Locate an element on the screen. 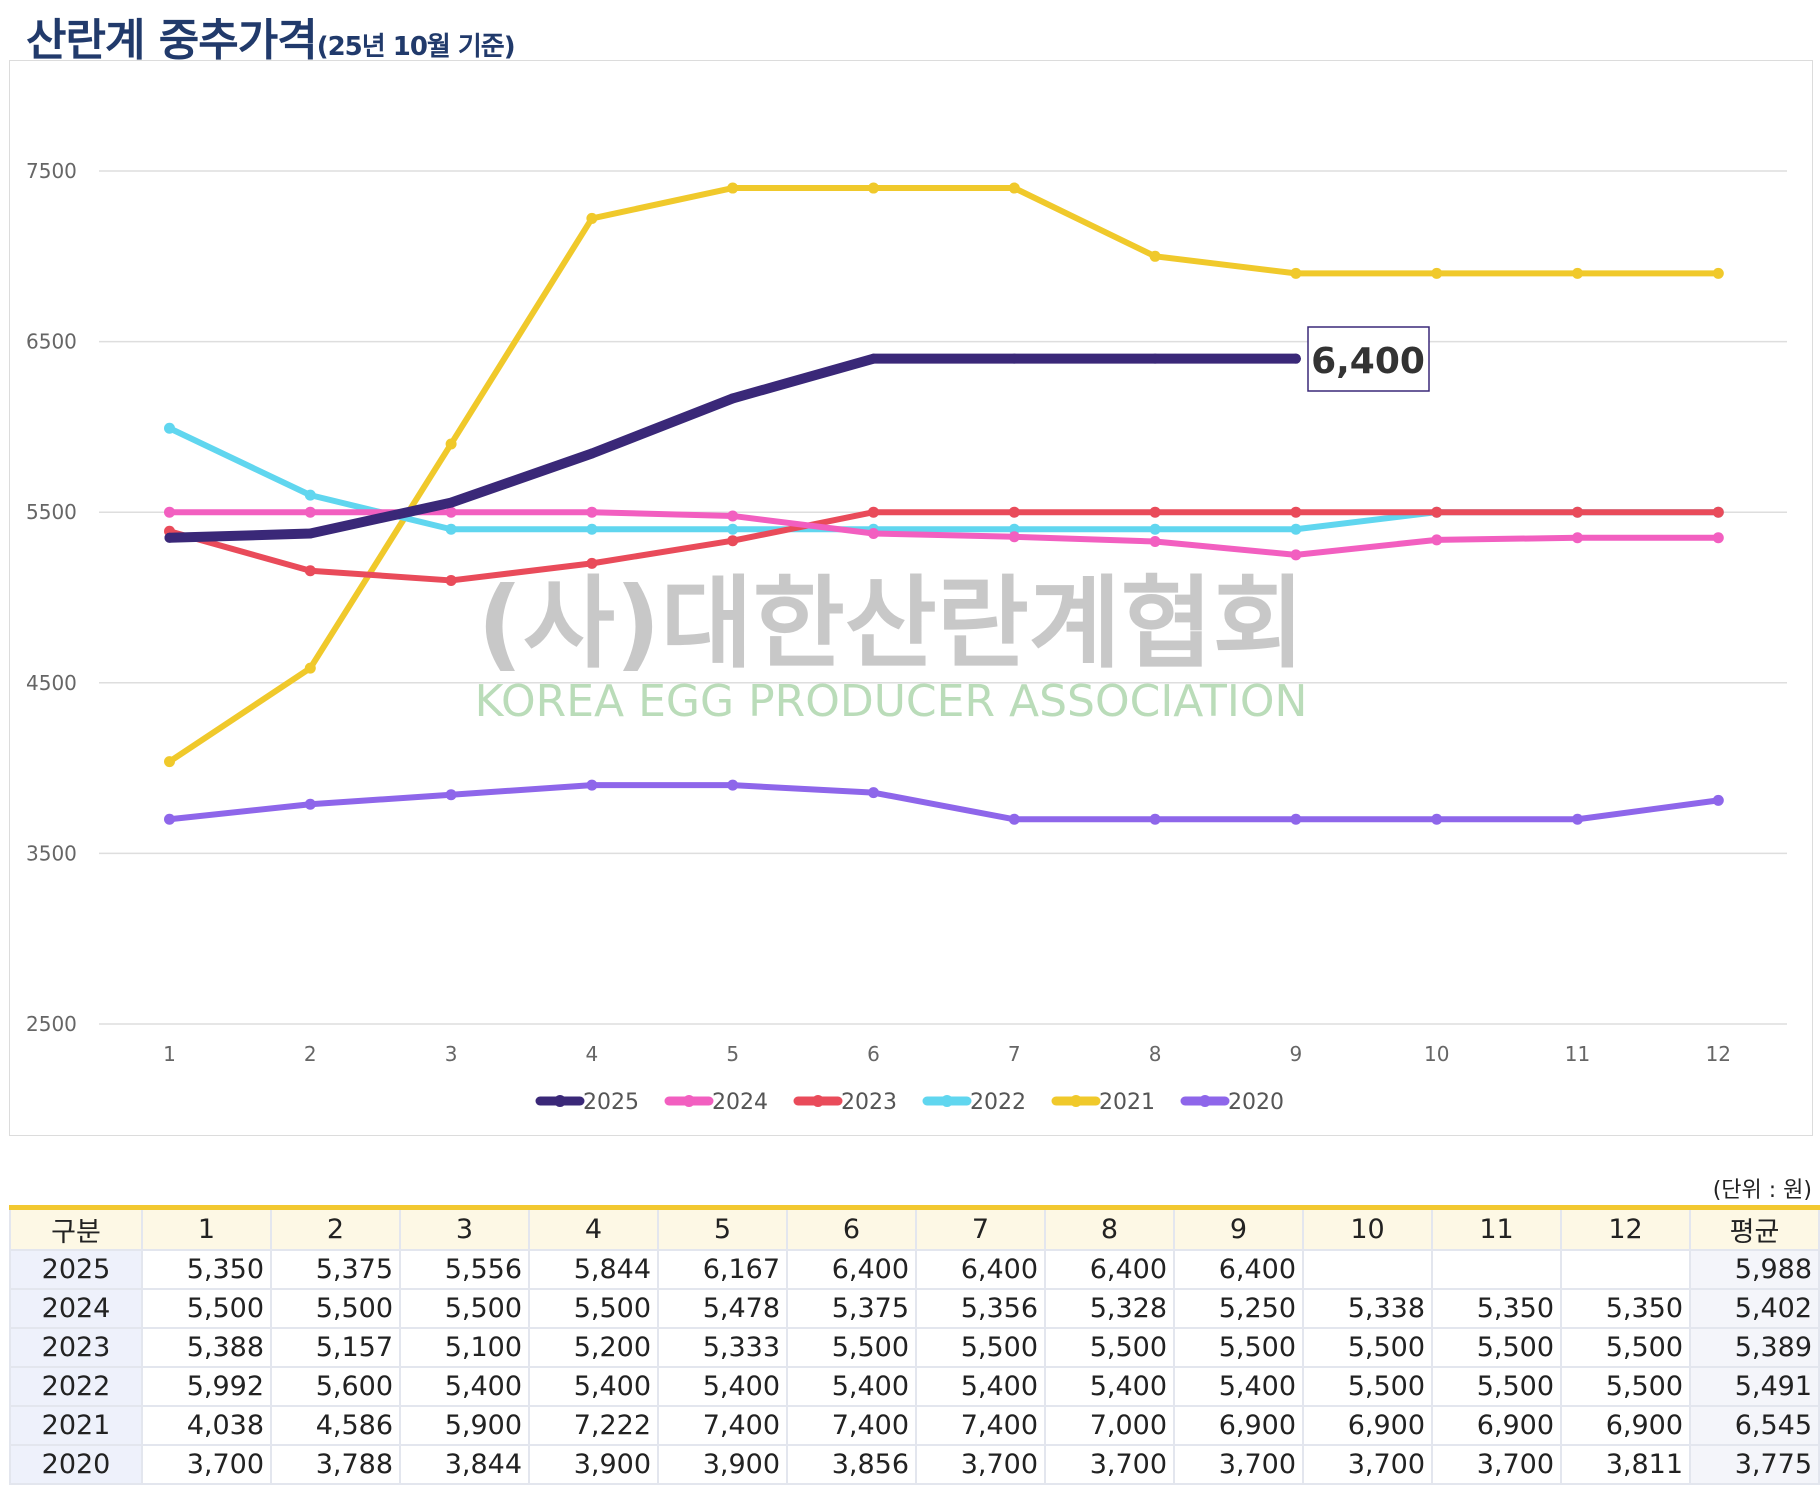 The width and height of the screenshot is (1820, 1491). x-tick-label: 7 is located at coordinates (1014, 1054).